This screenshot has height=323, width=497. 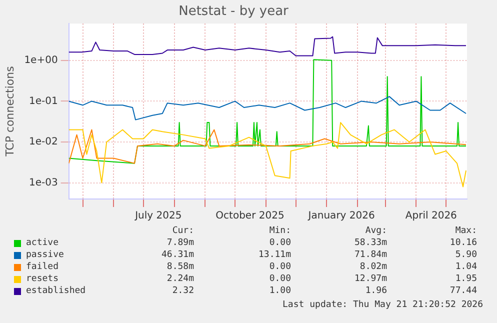 What do you see at coordinates (45, 255) in the screenshot?
I see `legend-label: passive` at bounding box center [45, 255].